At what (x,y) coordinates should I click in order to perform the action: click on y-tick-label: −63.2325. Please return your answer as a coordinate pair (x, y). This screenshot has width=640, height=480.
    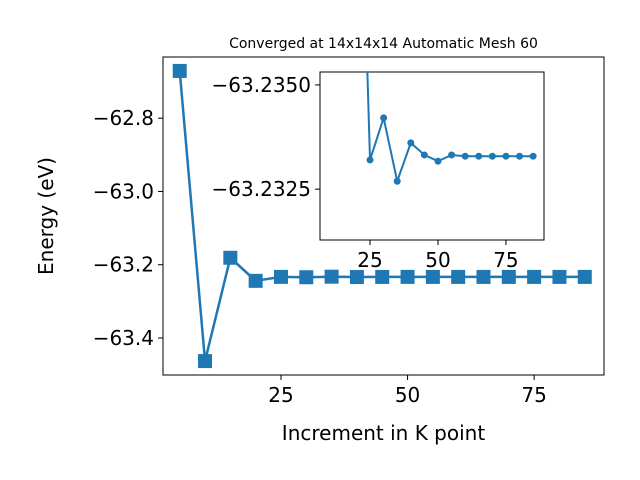
    Looking at the image, I should click on (261, 189).